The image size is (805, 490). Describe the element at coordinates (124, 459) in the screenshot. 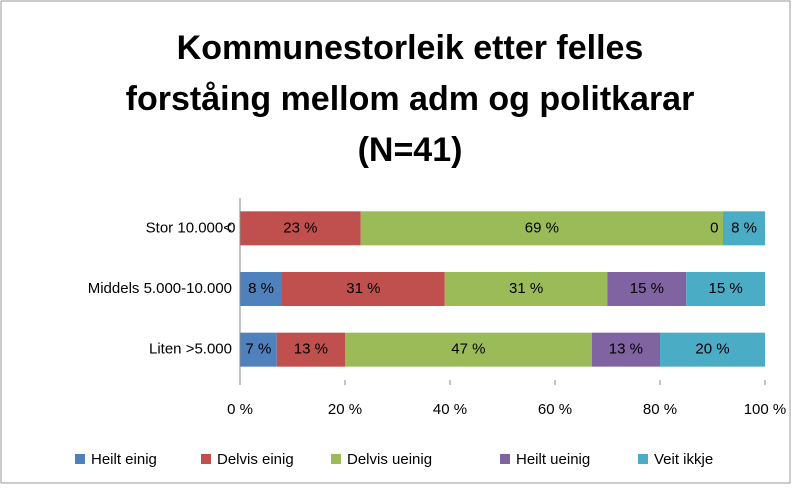

I see `legend-label: Heilt einig` at that location.